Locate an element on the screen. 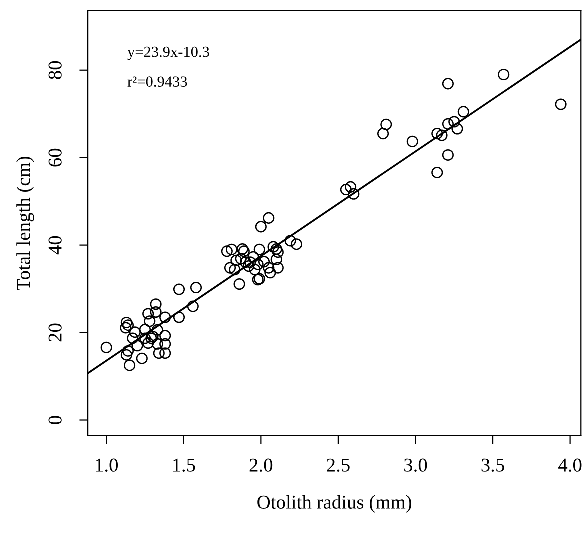 The image size is (587, 545). y-tick-label: 0 is located at coordinates (55, 420).